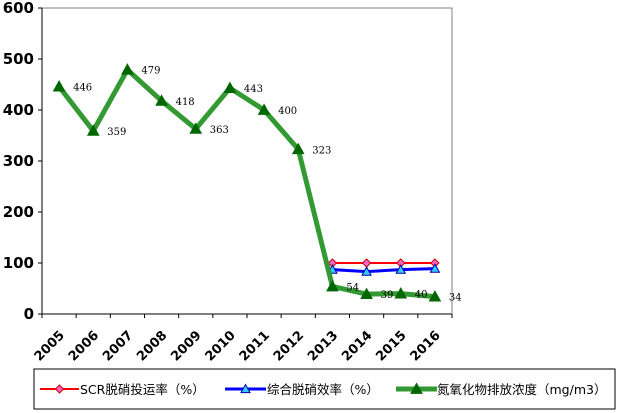 This screenshot has width=621, height=413. I want to click on legend-box, so click(324, 389).